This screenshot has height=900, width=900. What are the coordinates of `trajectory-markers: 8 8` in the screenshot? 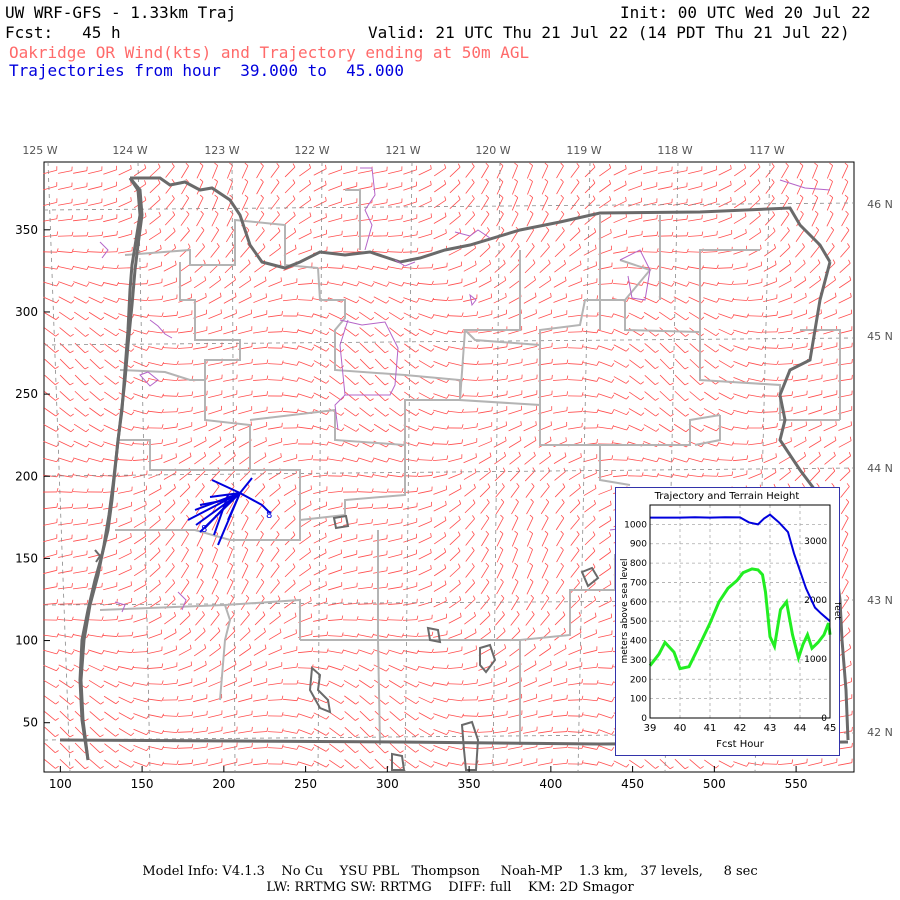 It's located at (236, 522).